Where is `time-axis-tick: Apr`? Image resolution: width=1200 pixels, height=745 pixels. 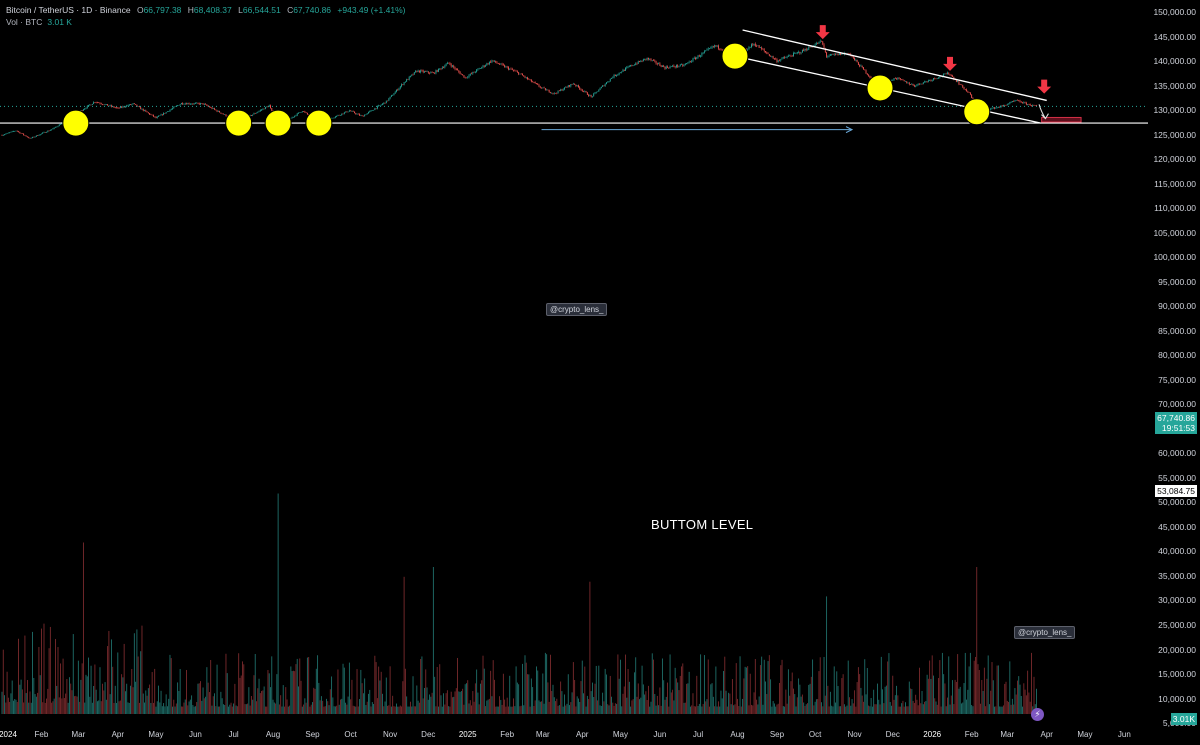 time-axis-tick: Apr is located at coordinates (582, 734).